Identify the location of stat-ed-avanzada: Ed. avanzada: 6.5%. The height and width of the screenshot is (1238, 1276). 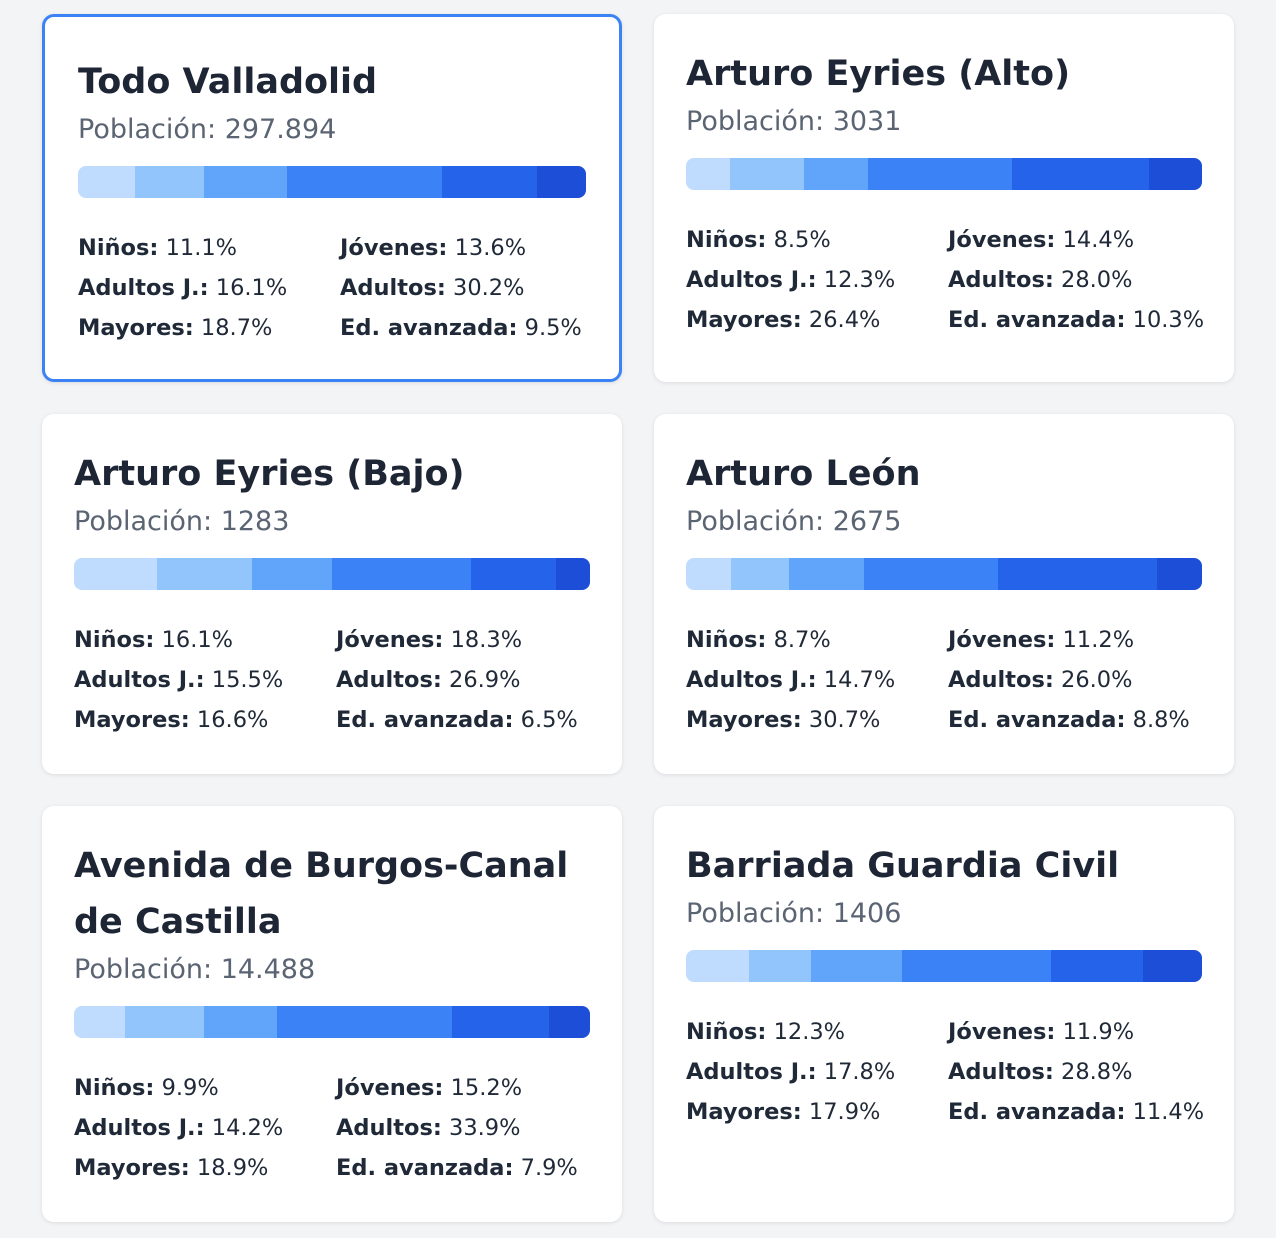
(463, 720).